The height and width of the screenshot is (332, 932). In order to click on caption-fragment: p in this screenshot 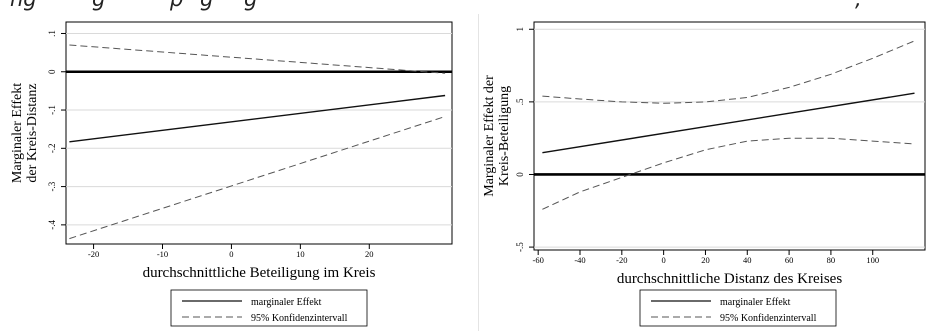, I will do `click(176, 5)`.